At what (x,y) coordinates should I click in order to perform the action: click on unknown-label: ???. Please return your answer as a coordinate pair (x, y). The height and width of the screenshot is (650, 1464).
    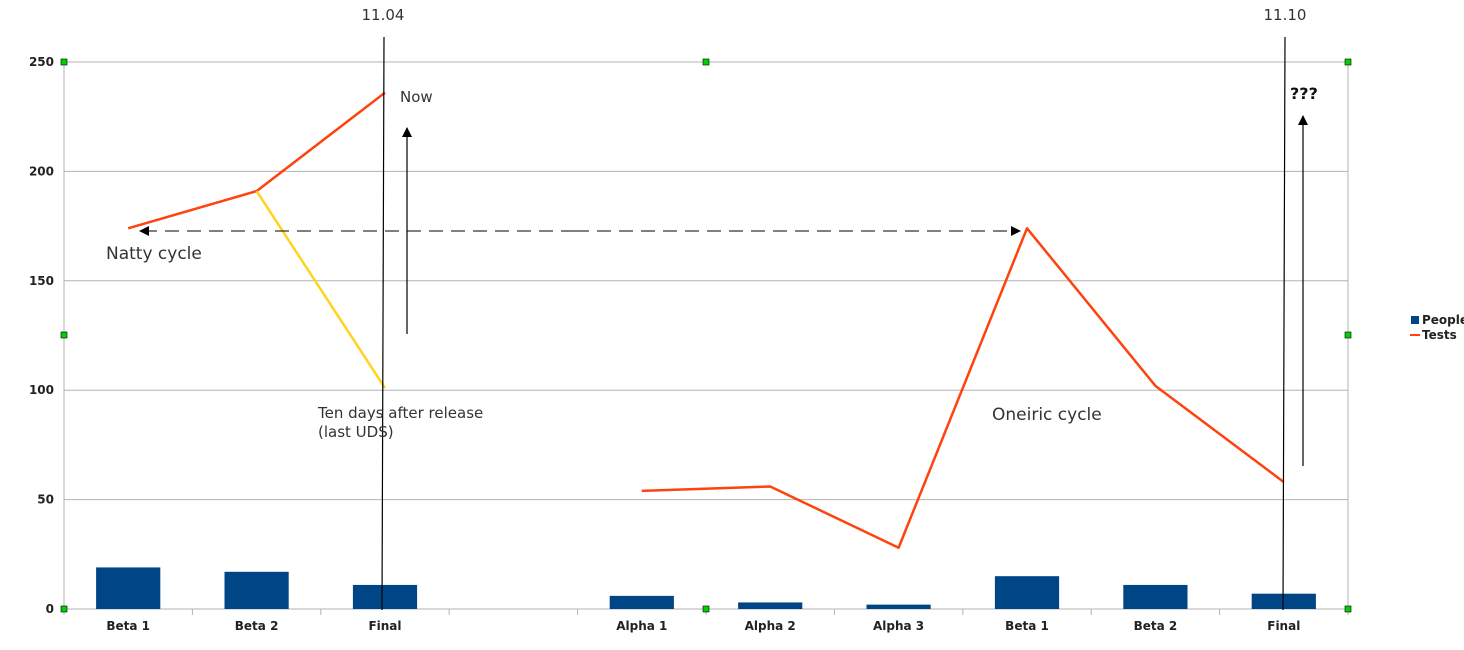
    Looking at the image, I should click on (1304, 93).